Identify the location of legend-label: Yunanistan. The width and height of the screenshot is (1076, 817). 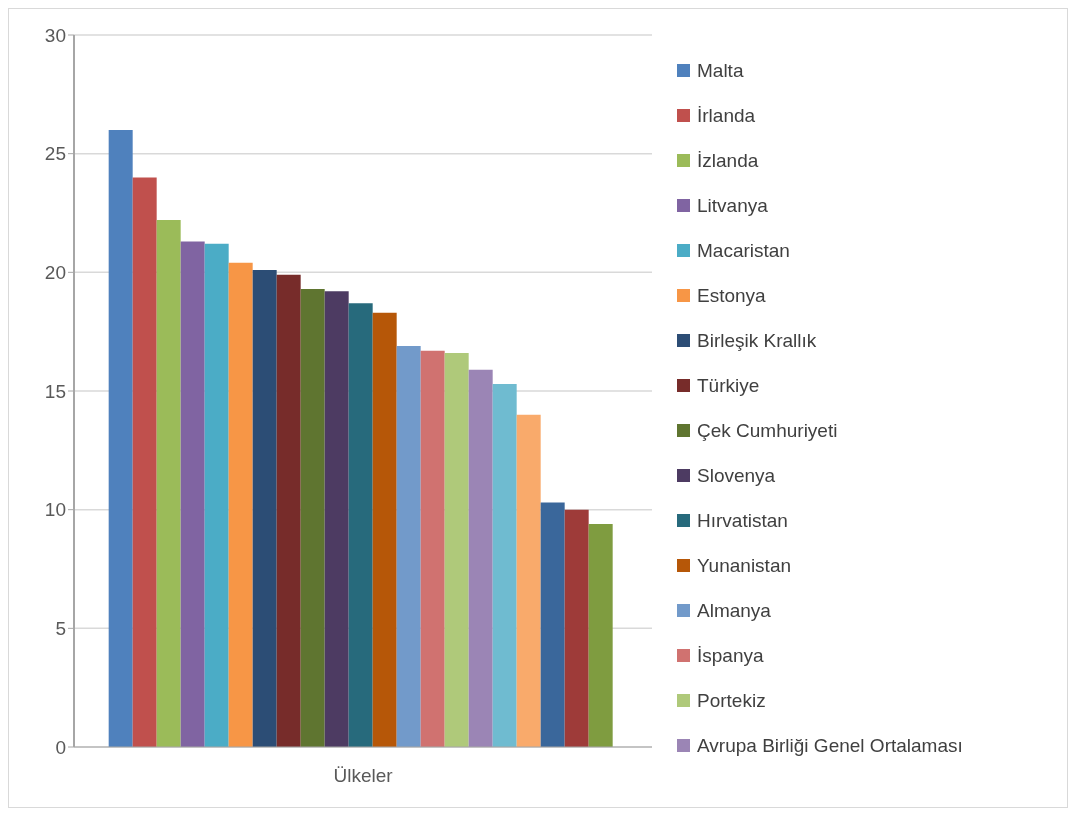
(744, 565).